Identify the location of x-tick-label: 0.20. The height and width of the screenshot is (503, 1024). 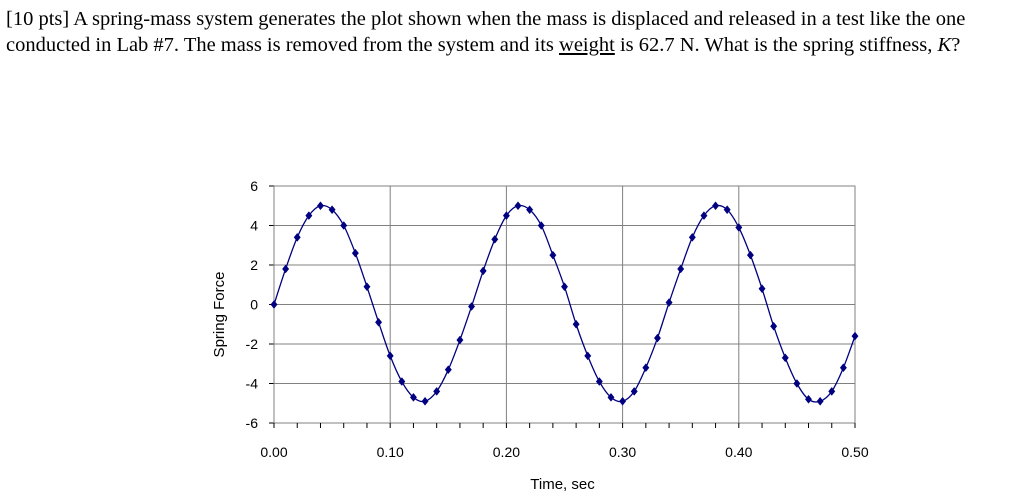
(506, 452).